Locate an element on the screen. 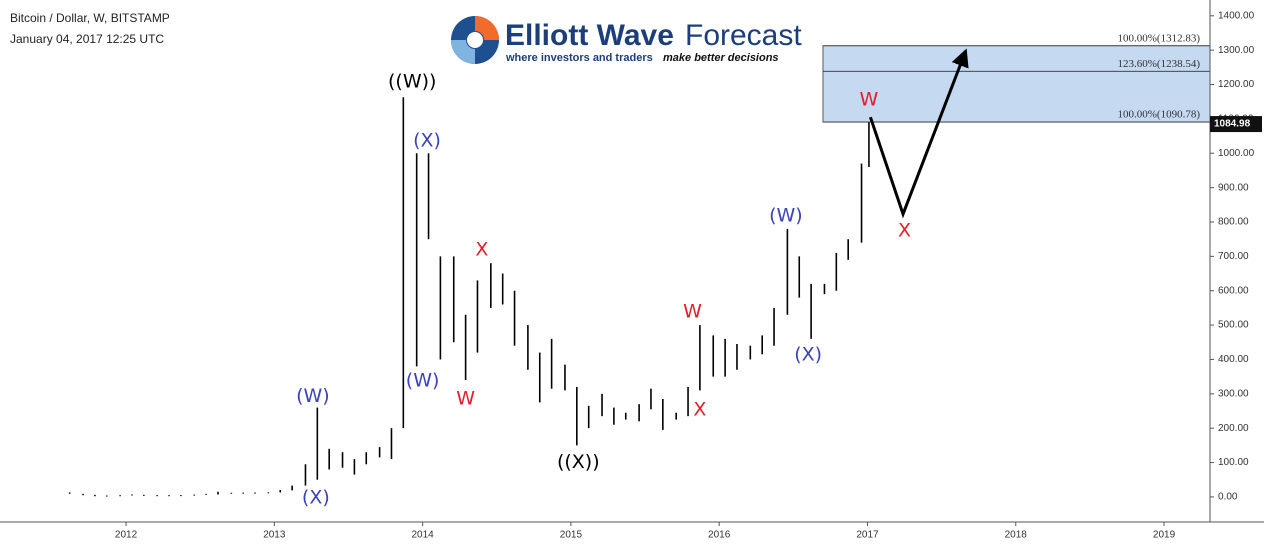 Image resolution: width=1264 pixels, height=547 pixels. y-tick-label: 1000.00 is located at coordinates (1236, 153).